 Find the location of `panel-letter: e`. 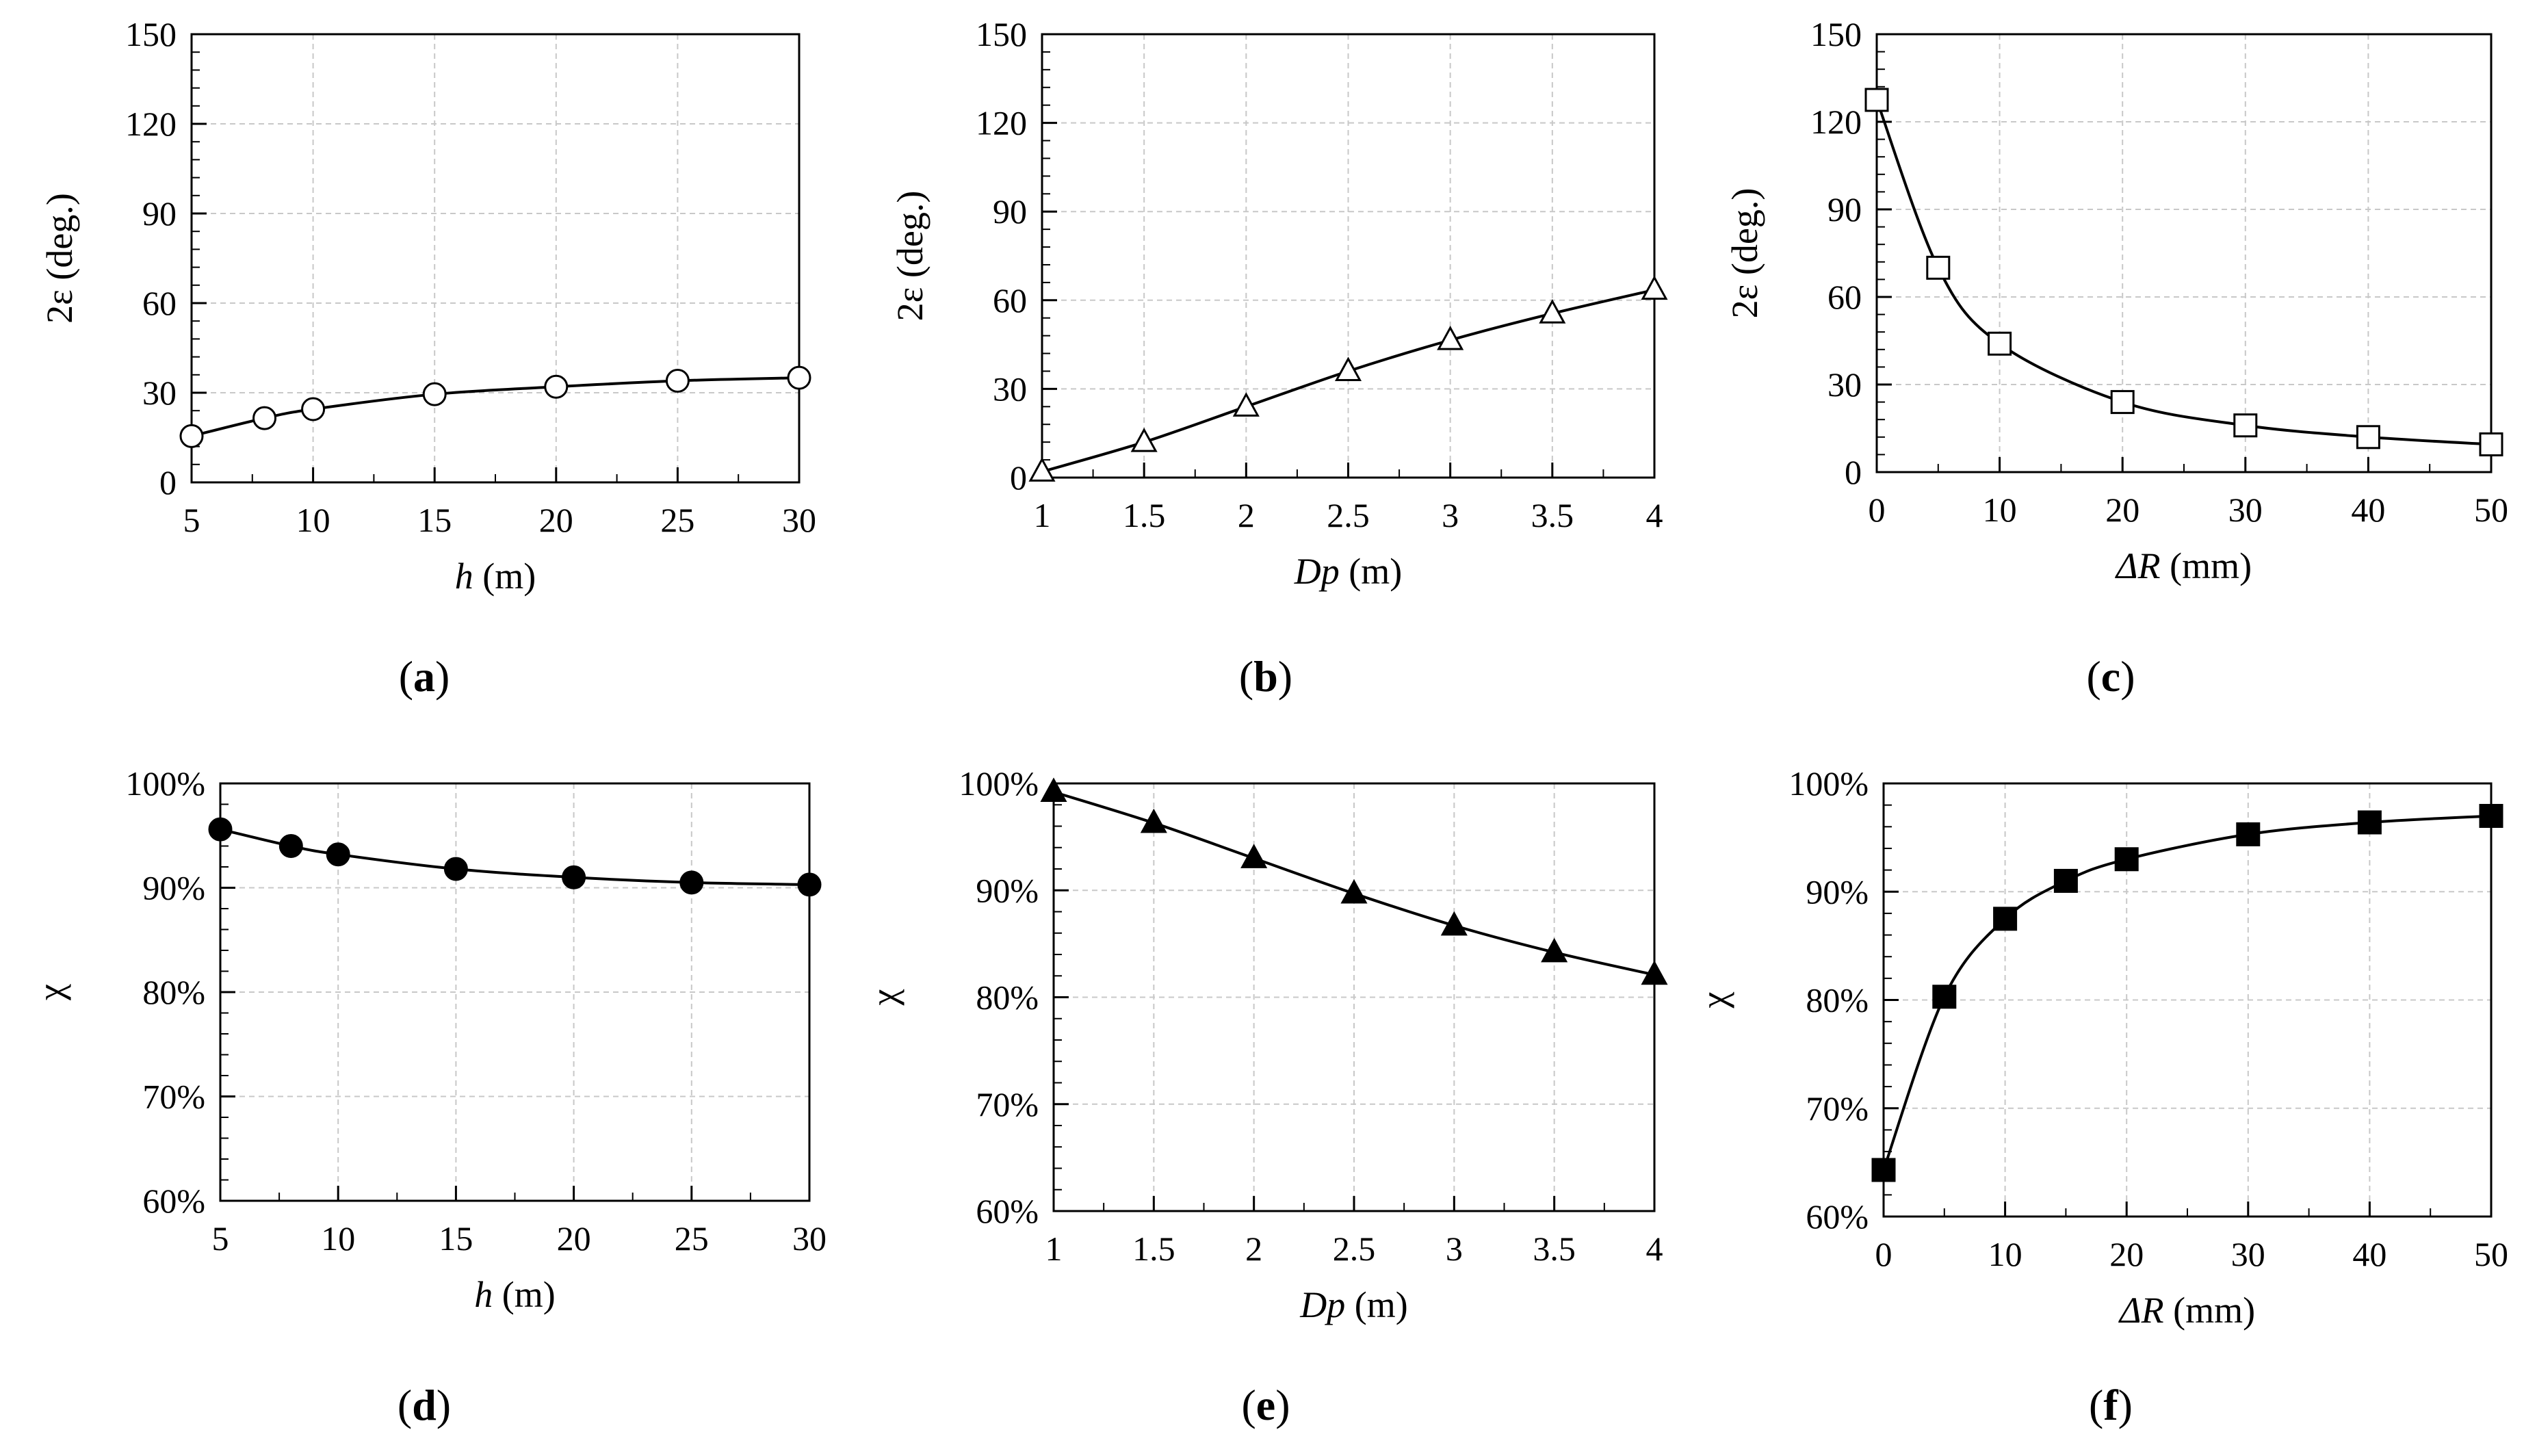

panel-letter: e is located at coordinates (1265, 1405).